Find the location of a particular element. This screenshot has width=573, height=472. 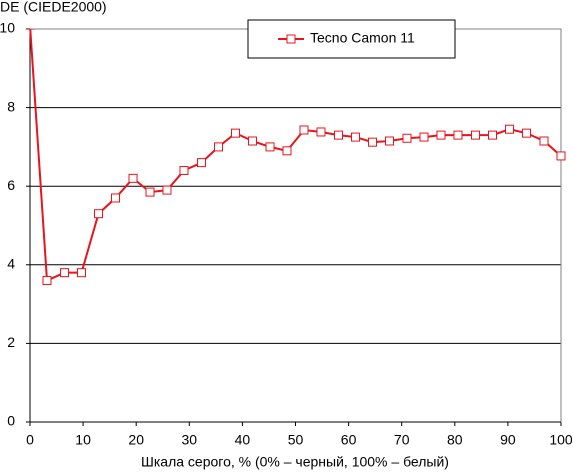

x-tick-label: 90 is located at coordinates (508, 440).